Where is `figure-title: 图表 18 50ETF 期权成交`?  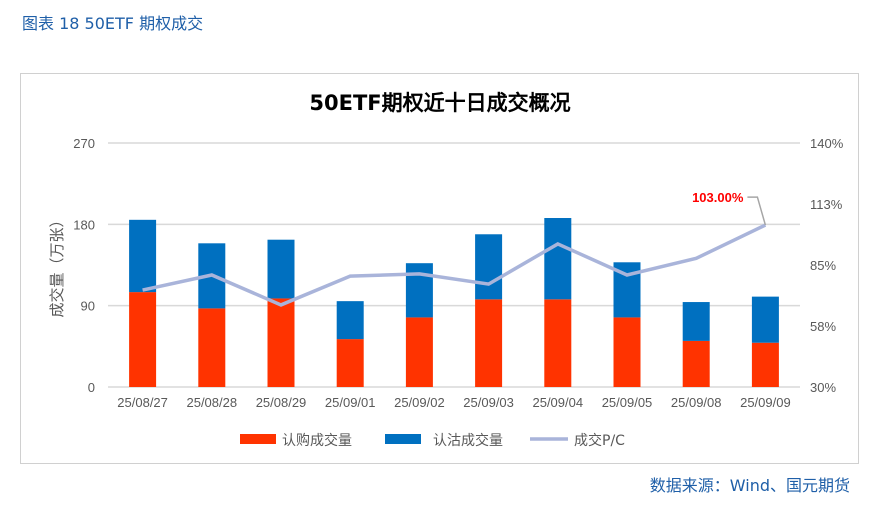 figure-title: 图表 18 50ETF 期权成交 is located at coordinates (113, 23).